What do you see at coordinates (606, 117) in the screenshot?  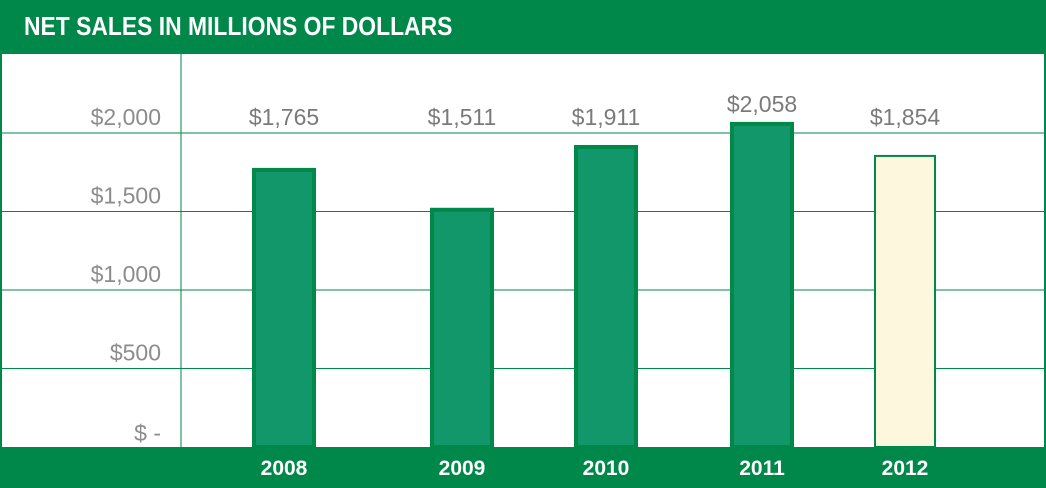 I see `data-label-2010: $1,911` at bounding box center [606, 117].